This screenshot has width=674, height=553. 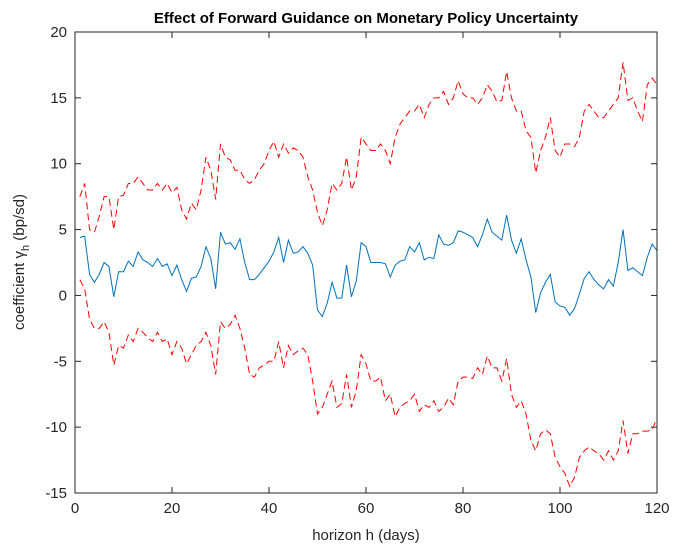 I want to click on y-tick-label: -10, so click(x=56, y=427).